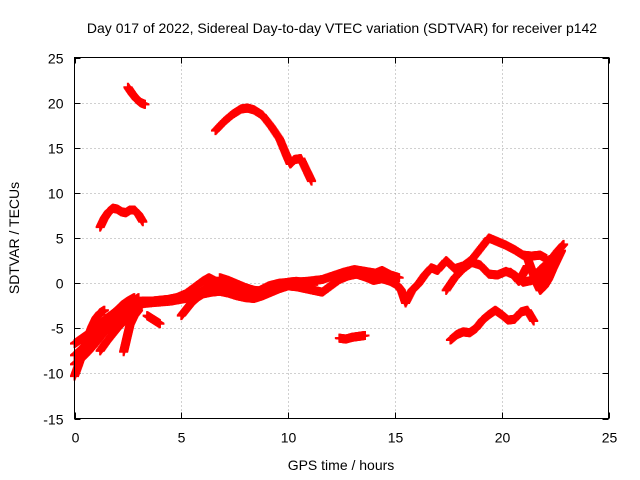 The width and height of the screenshot is (640, 480). Describe the element at coordinates (610, 438) in the screenshot. I see `x-tick-label: 25` at that location.